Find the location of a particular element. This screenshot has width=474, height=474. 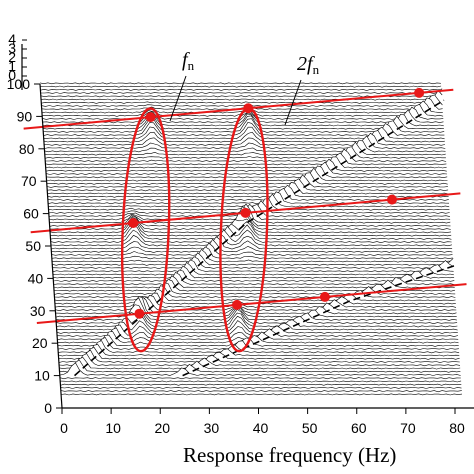

y-tick-label: 30 is located at coordinates (38, 311).